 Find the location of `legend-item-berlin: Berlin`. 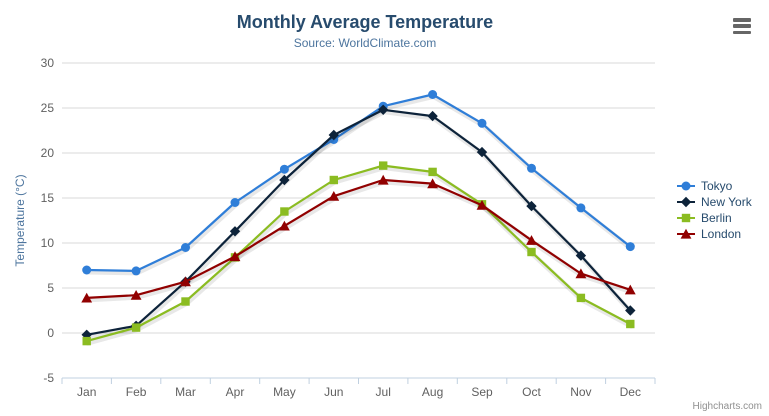

legend-item-berlin: Berlin is located at coordinates (714, 218).